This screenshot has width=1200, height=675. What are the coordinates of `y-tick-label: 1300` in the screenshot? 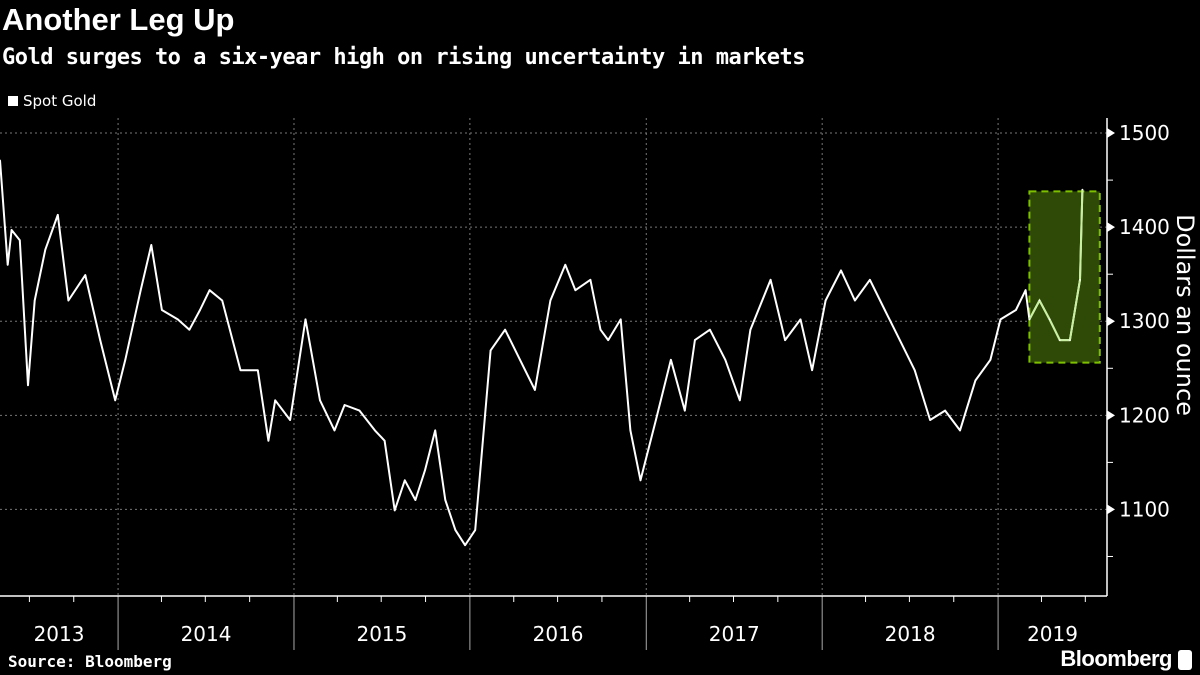 It's located at (1144, 321).